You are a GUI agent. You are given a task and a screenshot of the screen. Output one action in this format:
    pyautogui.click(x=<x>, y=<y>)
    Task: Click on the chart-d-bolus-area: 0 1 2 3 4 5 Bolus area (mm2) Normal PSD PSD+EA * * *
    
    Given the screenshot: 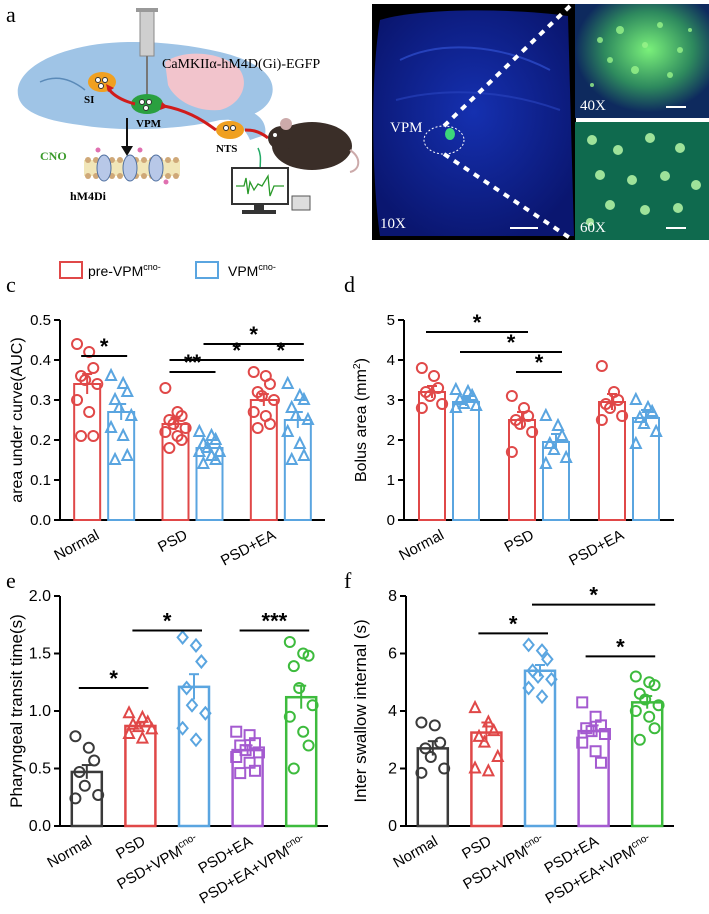 What is the action you would take?
    pyautogui.click(x=513, y=440)
    